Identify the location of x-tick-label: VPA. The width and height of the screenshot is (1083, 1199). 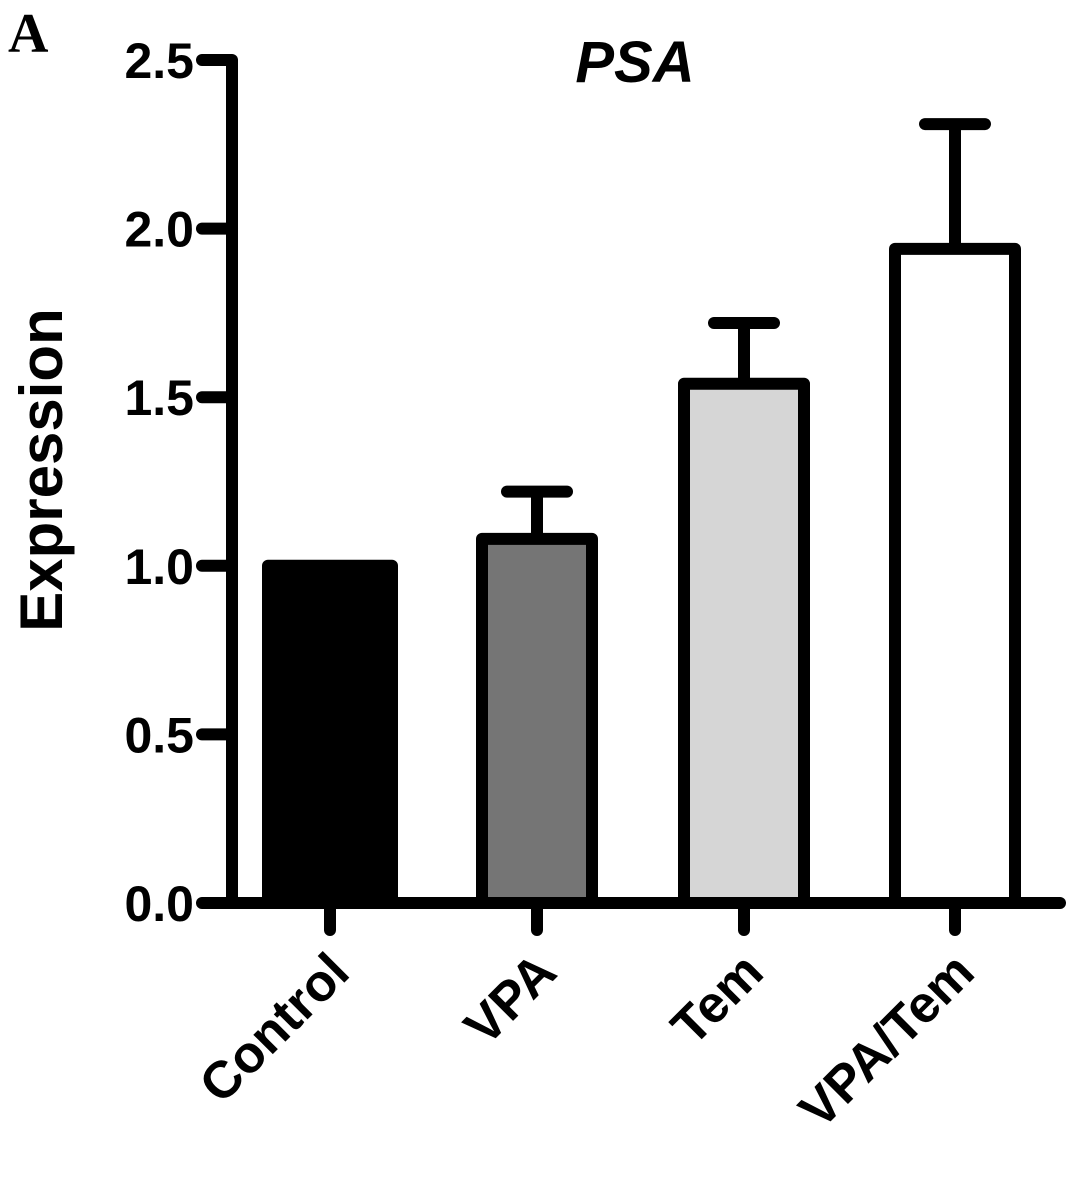
(511, 999).